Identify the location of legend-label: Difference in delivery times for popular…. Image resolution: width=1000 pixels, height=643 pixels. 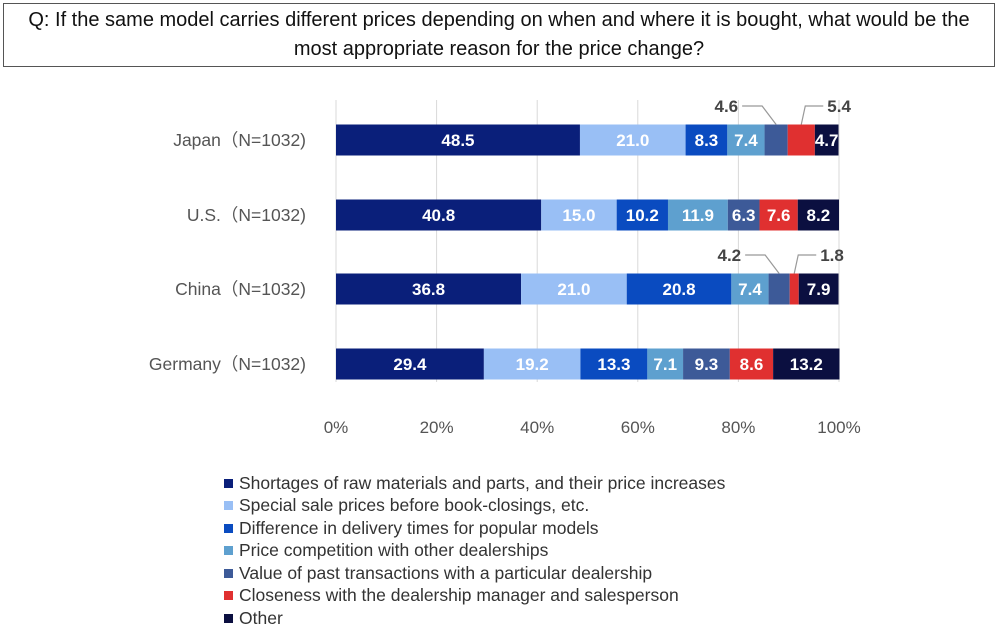
(419, 527).